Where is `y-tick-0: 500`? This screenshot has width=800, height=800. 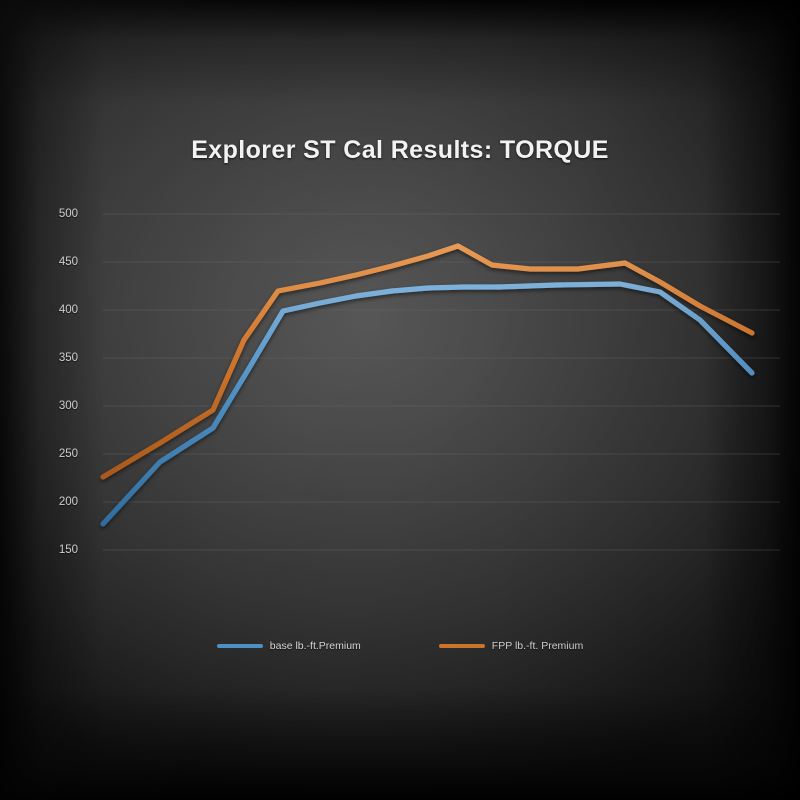
y-tick-0: 500 is located at coordinates (68, 214).